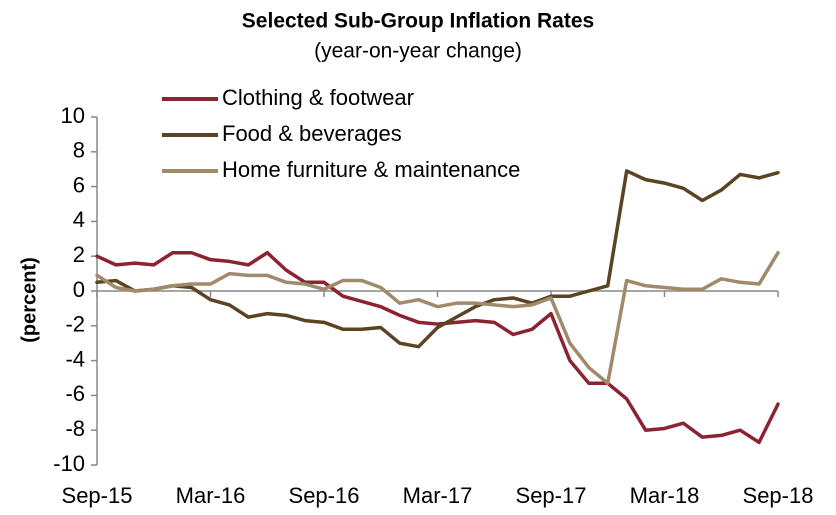  Describe the element at coordinates (75, 393) in the screenshot. I see `y-tick-label: -6` at that location.